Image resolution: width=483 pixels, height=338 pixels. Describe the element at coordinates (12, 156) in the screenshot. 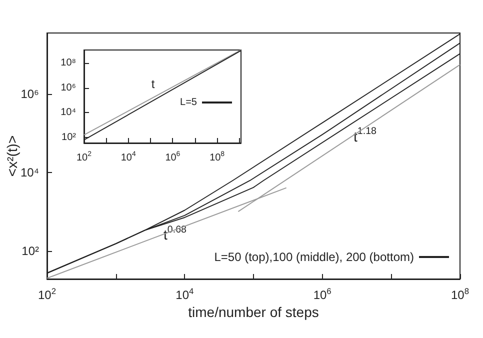

I see `y-axis-title: <x²(t)>` at that location.